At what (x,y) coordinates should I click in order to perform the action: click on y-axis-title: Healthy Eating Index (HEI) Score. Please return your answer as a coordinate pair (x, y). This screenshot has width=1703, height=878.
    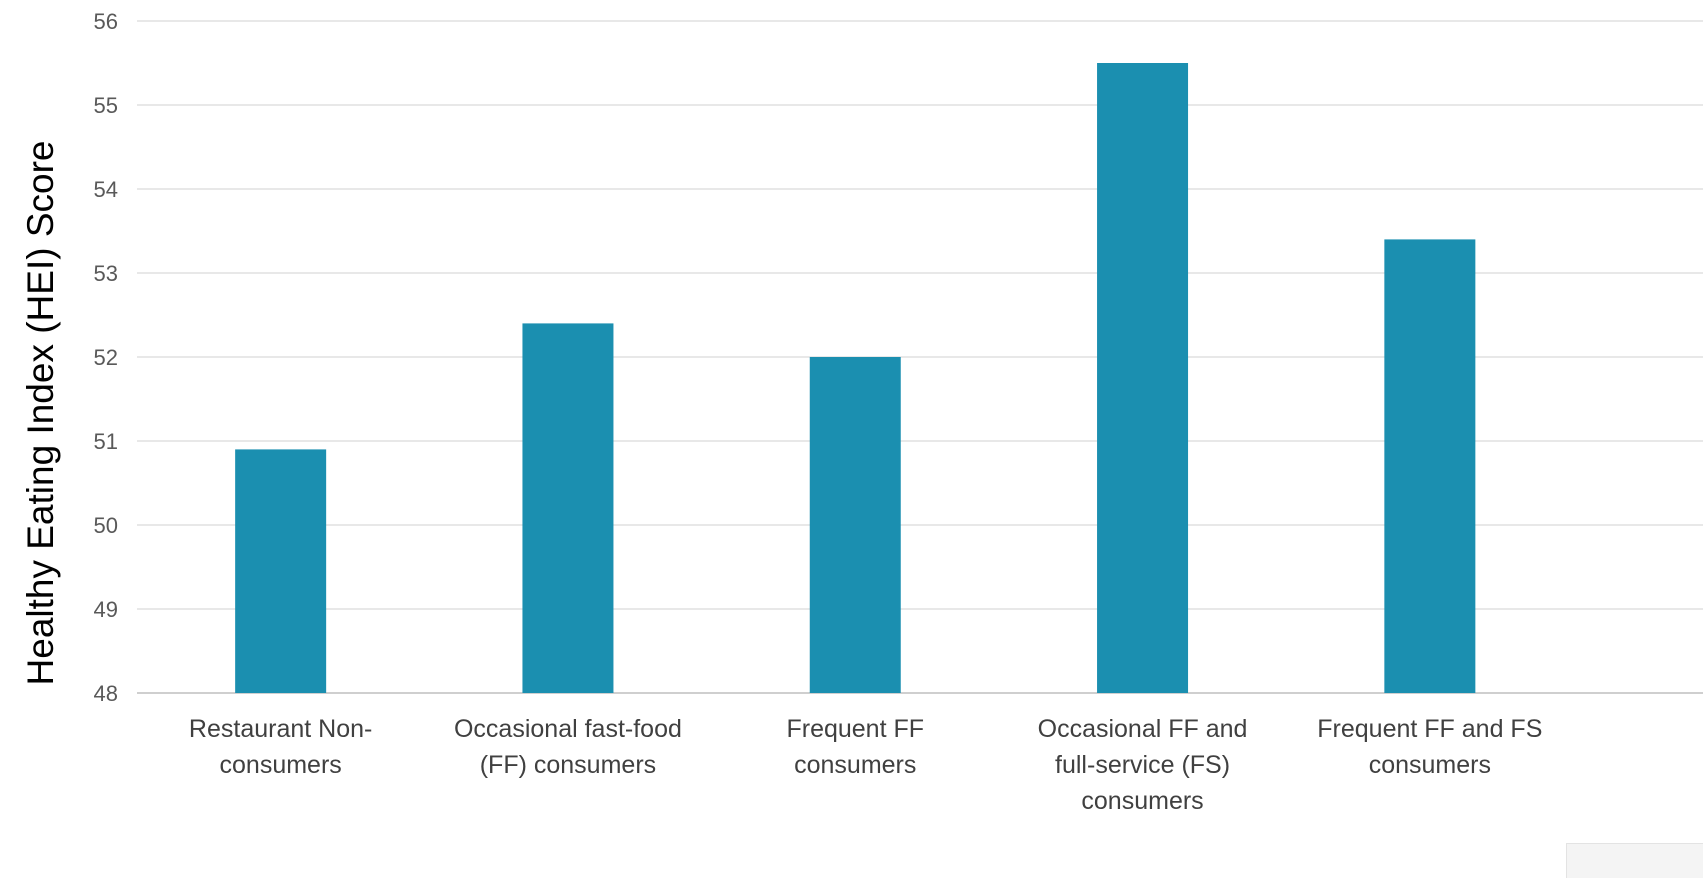
    Looking at the image, I should click on (40, 413).